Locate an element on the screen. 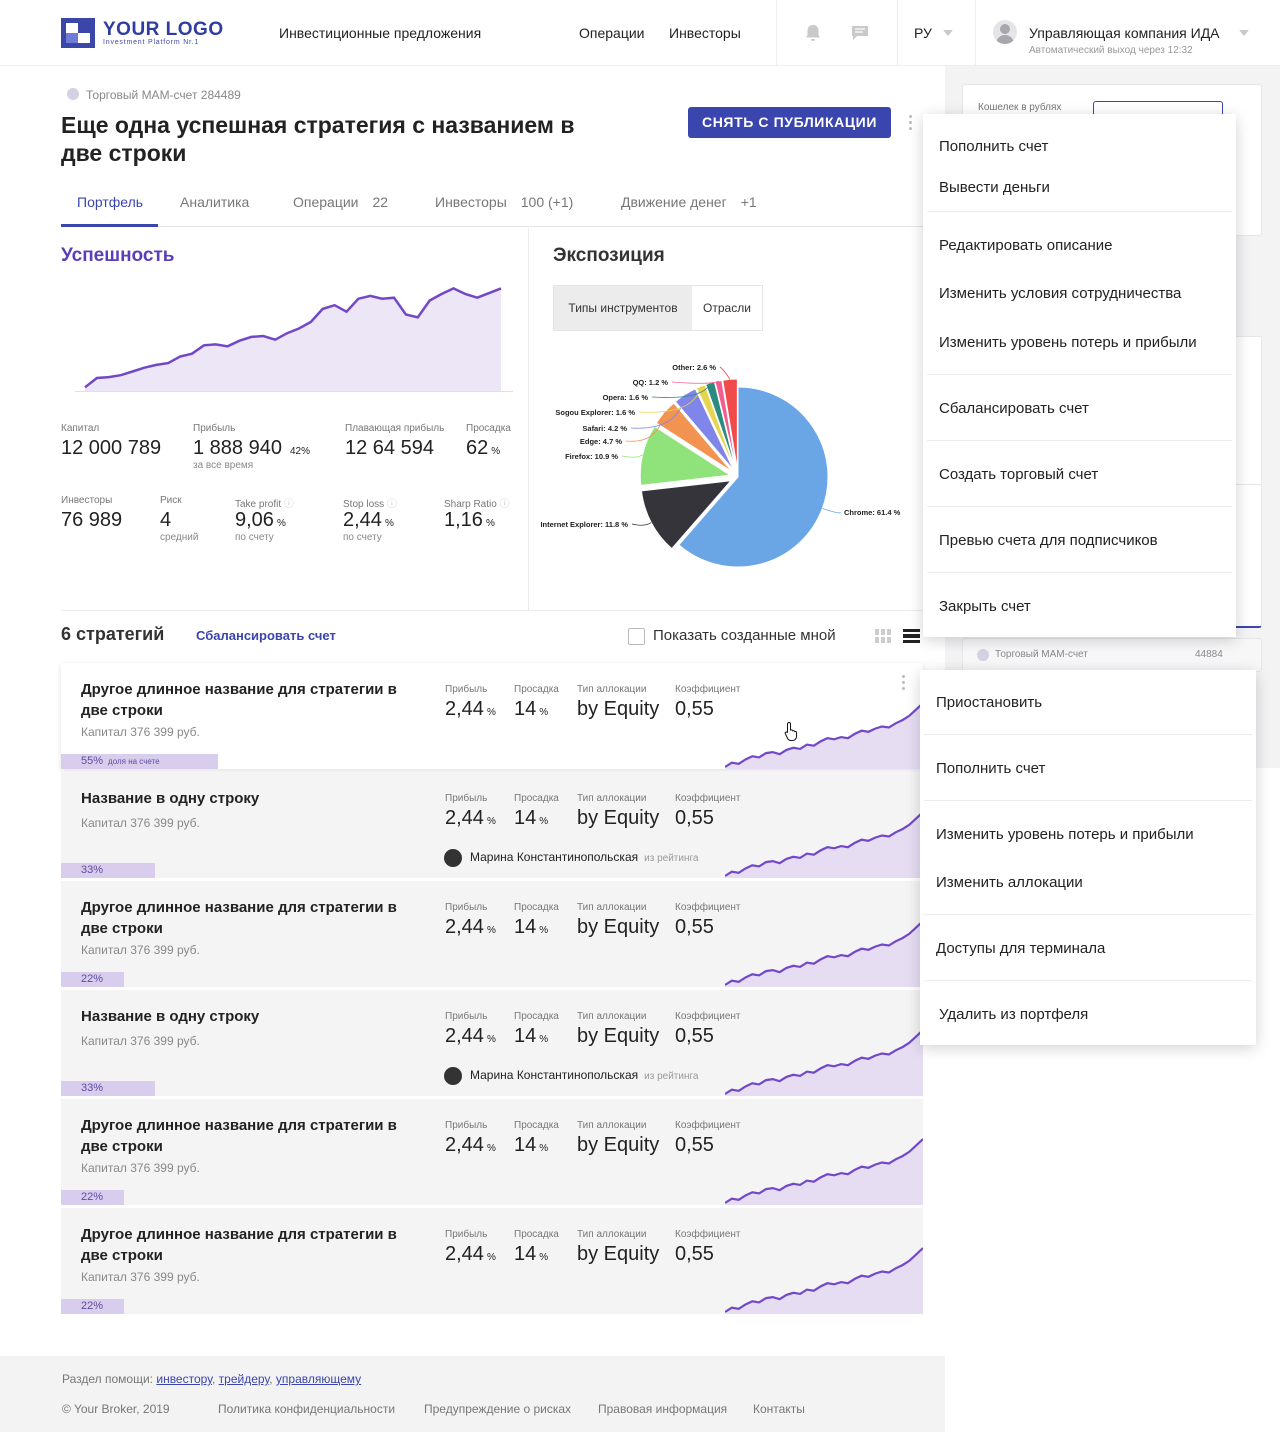 The width and height of the screenshot is (1280, 1432). avatar is located at coordinates (1005, 32).